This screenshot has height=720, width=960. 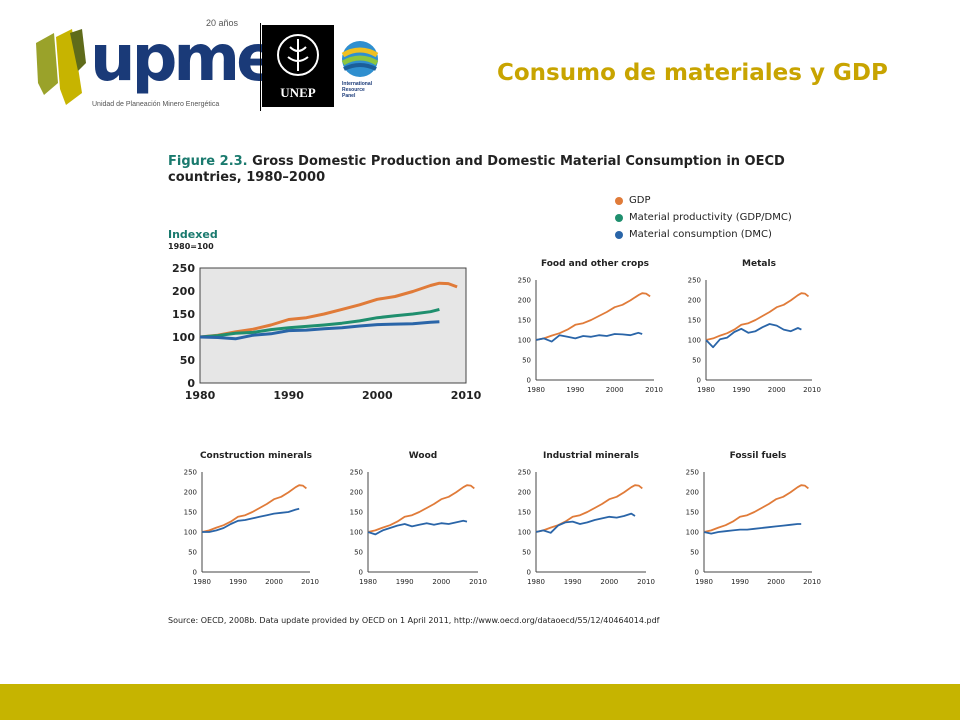 I want to click on panel-title: Fossil fuels, so click(x=758, y=456).